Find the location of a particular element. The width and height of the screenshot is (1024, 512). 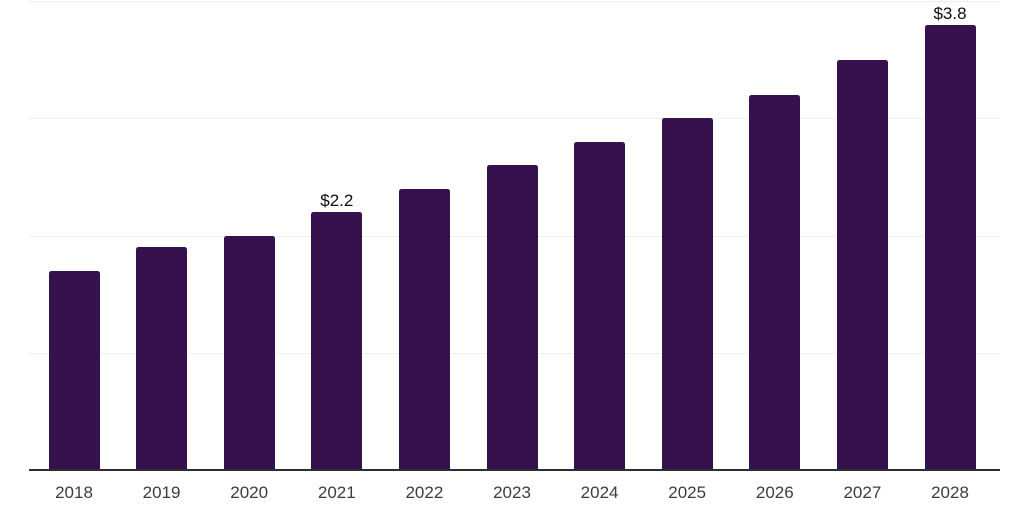

bar-2023 is located at coordinates (512, 317).